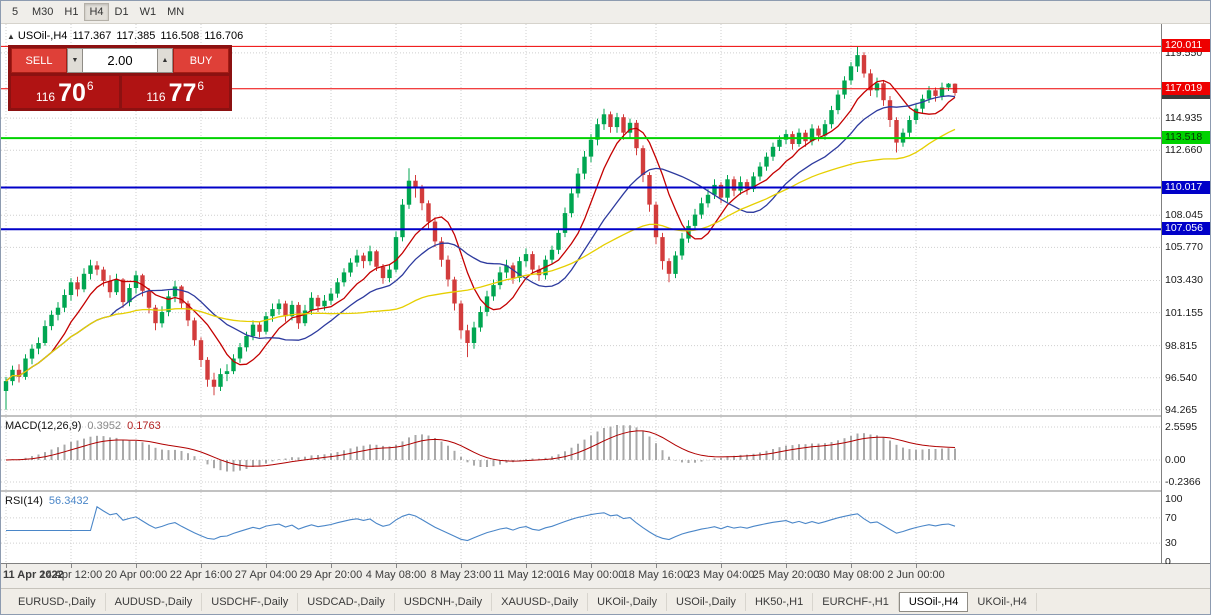 The image size is (1211, 615). Describe the element at coordinates (154, 602) in the screenshot. I see `tab-audusd-daily: AUDUSD-,Daily` at that location.